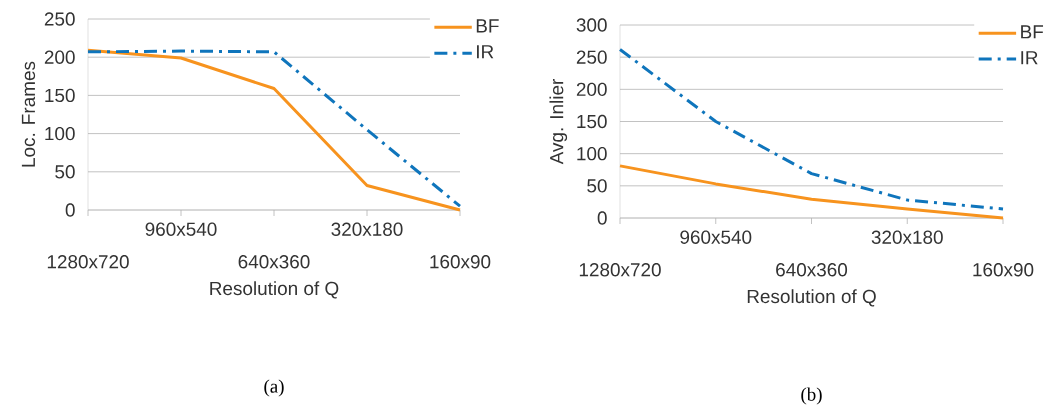  What do you see at coordinates (558, 122) in the screenshot?
I see `y-axis-title: Avg. Inlier` at bounding box center [558, 122].